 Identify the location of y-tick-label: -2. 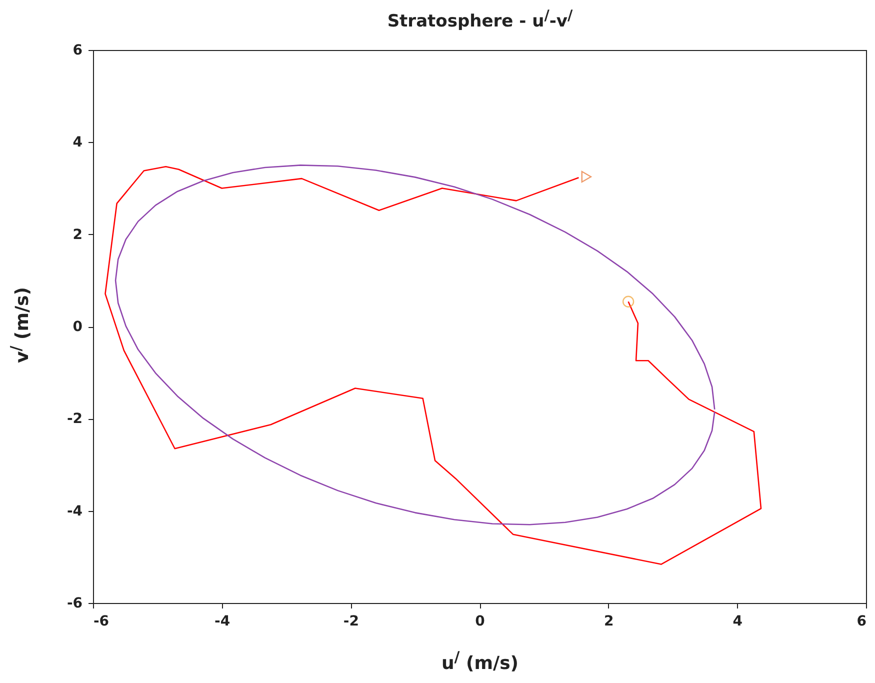
(74, 419).